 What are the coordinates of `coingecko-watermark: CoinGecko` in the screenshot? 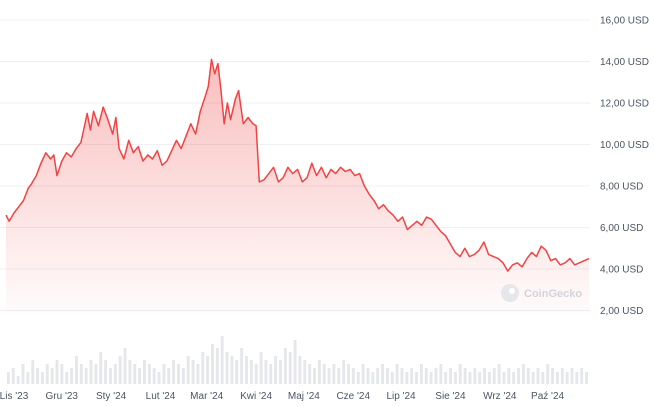 It's located at (541, 293).